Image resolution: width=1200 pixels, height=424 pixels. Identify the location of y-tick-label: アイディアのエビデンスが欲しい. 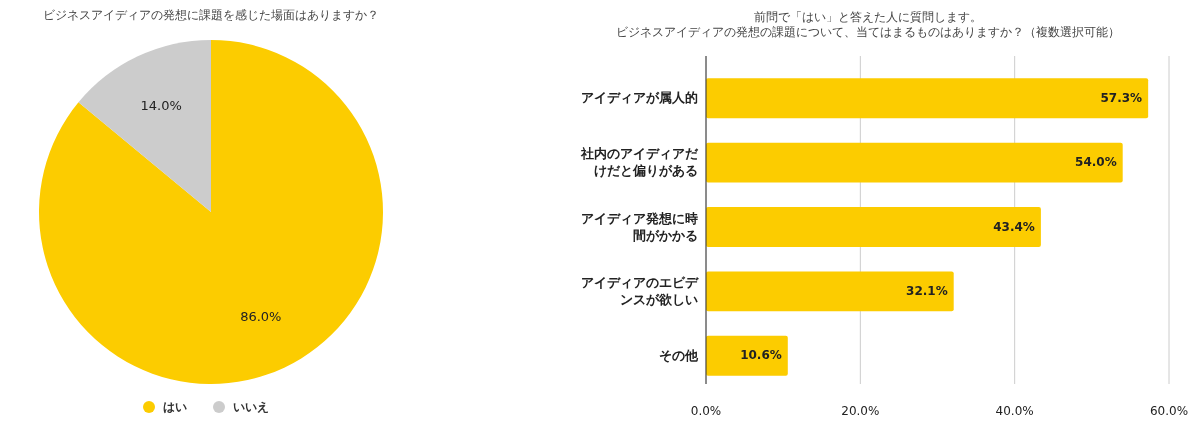
(640, 290).